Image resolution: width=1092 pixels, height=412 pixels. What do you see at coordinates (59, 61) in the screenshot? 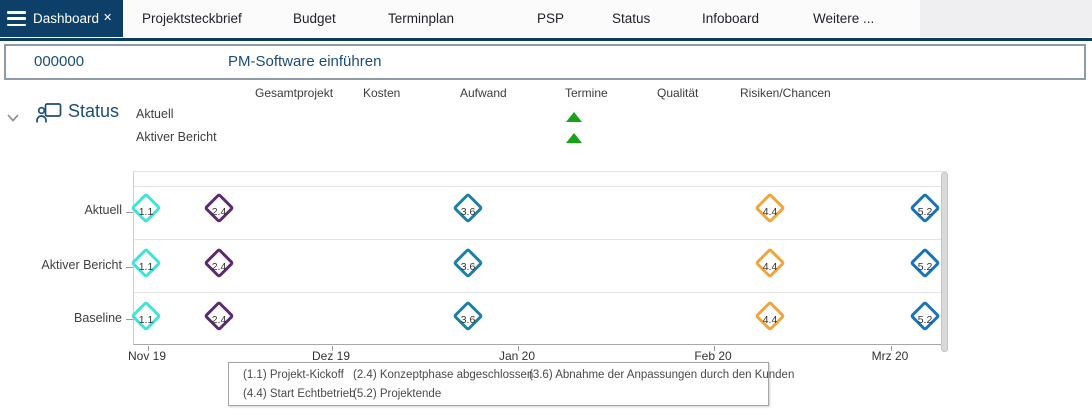
I see `project-id: 000000` at bounding box center [59, 61].